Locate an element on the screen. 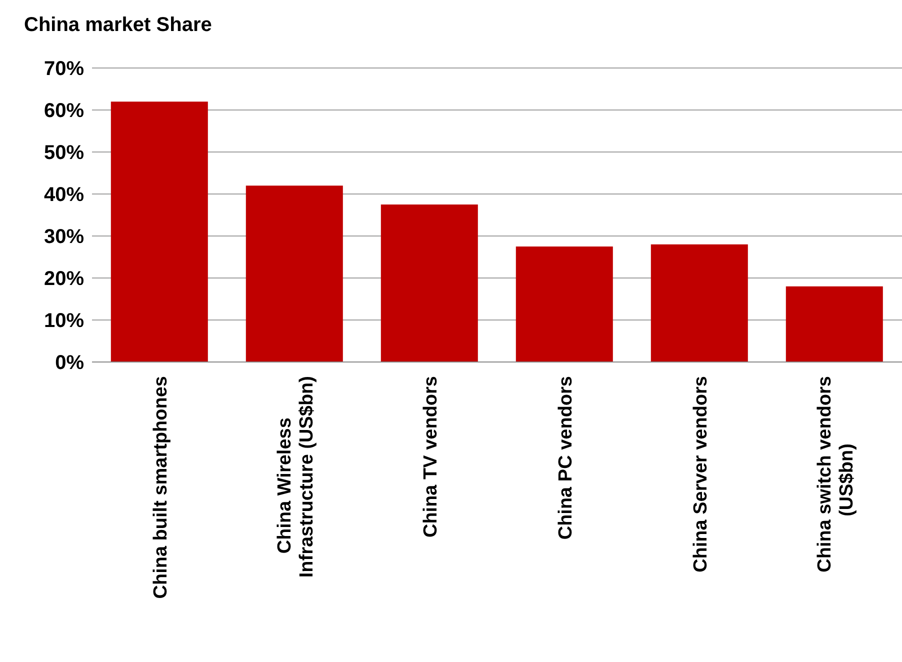  y-tick-label: 30% is located at coordinates (64, 237).